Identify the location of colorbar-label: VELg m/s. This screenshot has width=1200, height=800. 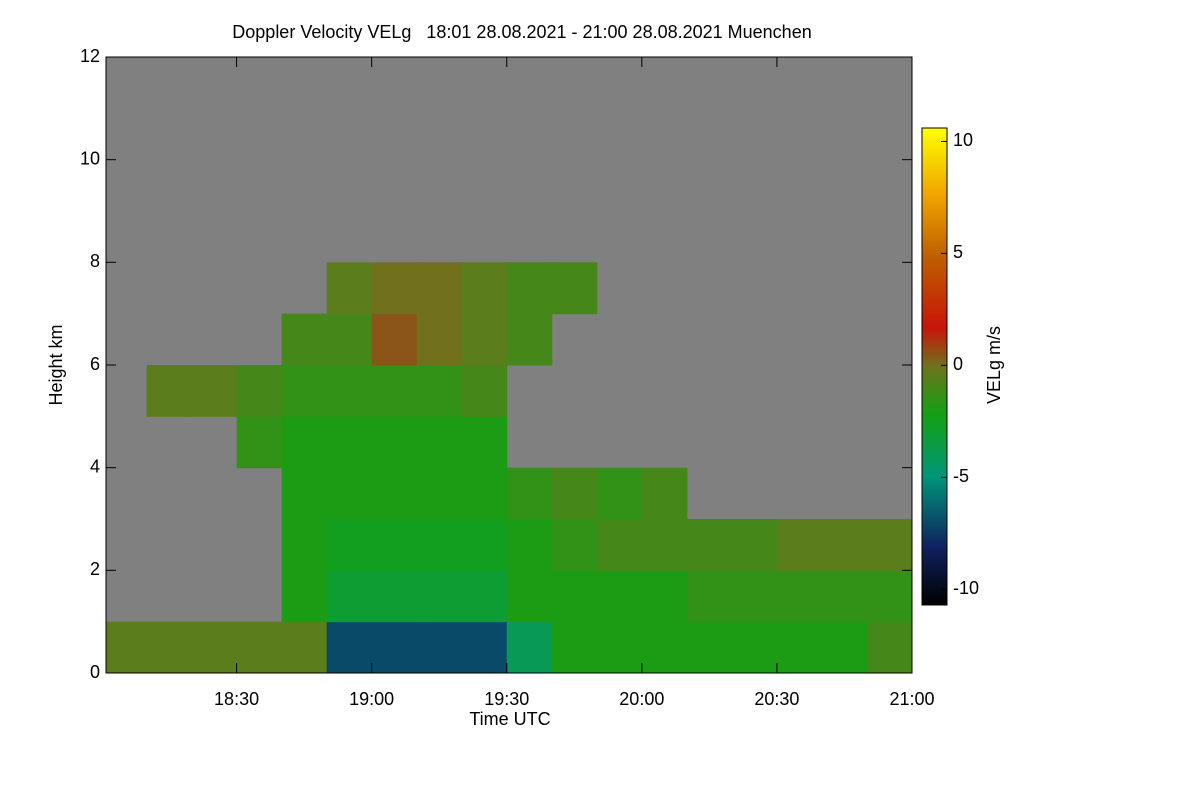
(994, 365).